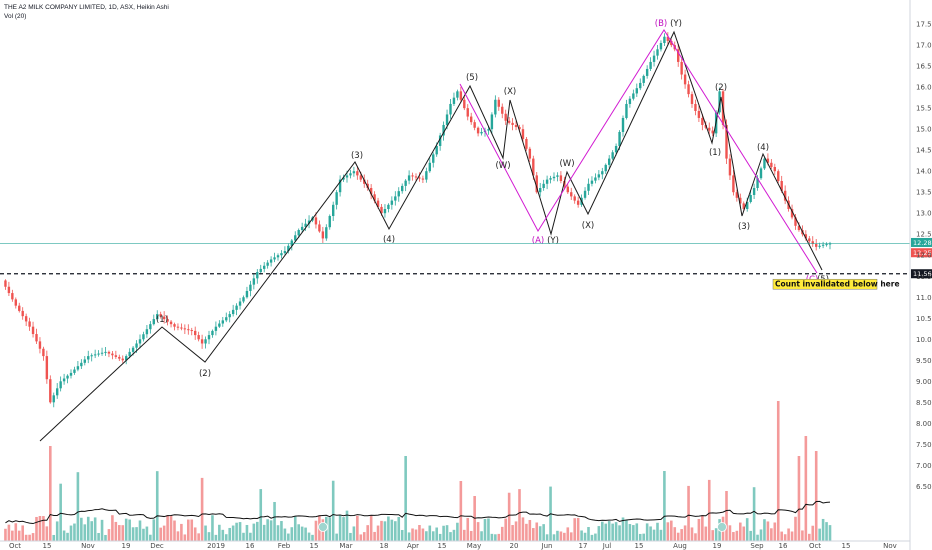 This screenshot has width=932, height=550. Describe the element at coordinates (924, 193) in the screenshot. I see `y-tick-label: 13.50` at that location.